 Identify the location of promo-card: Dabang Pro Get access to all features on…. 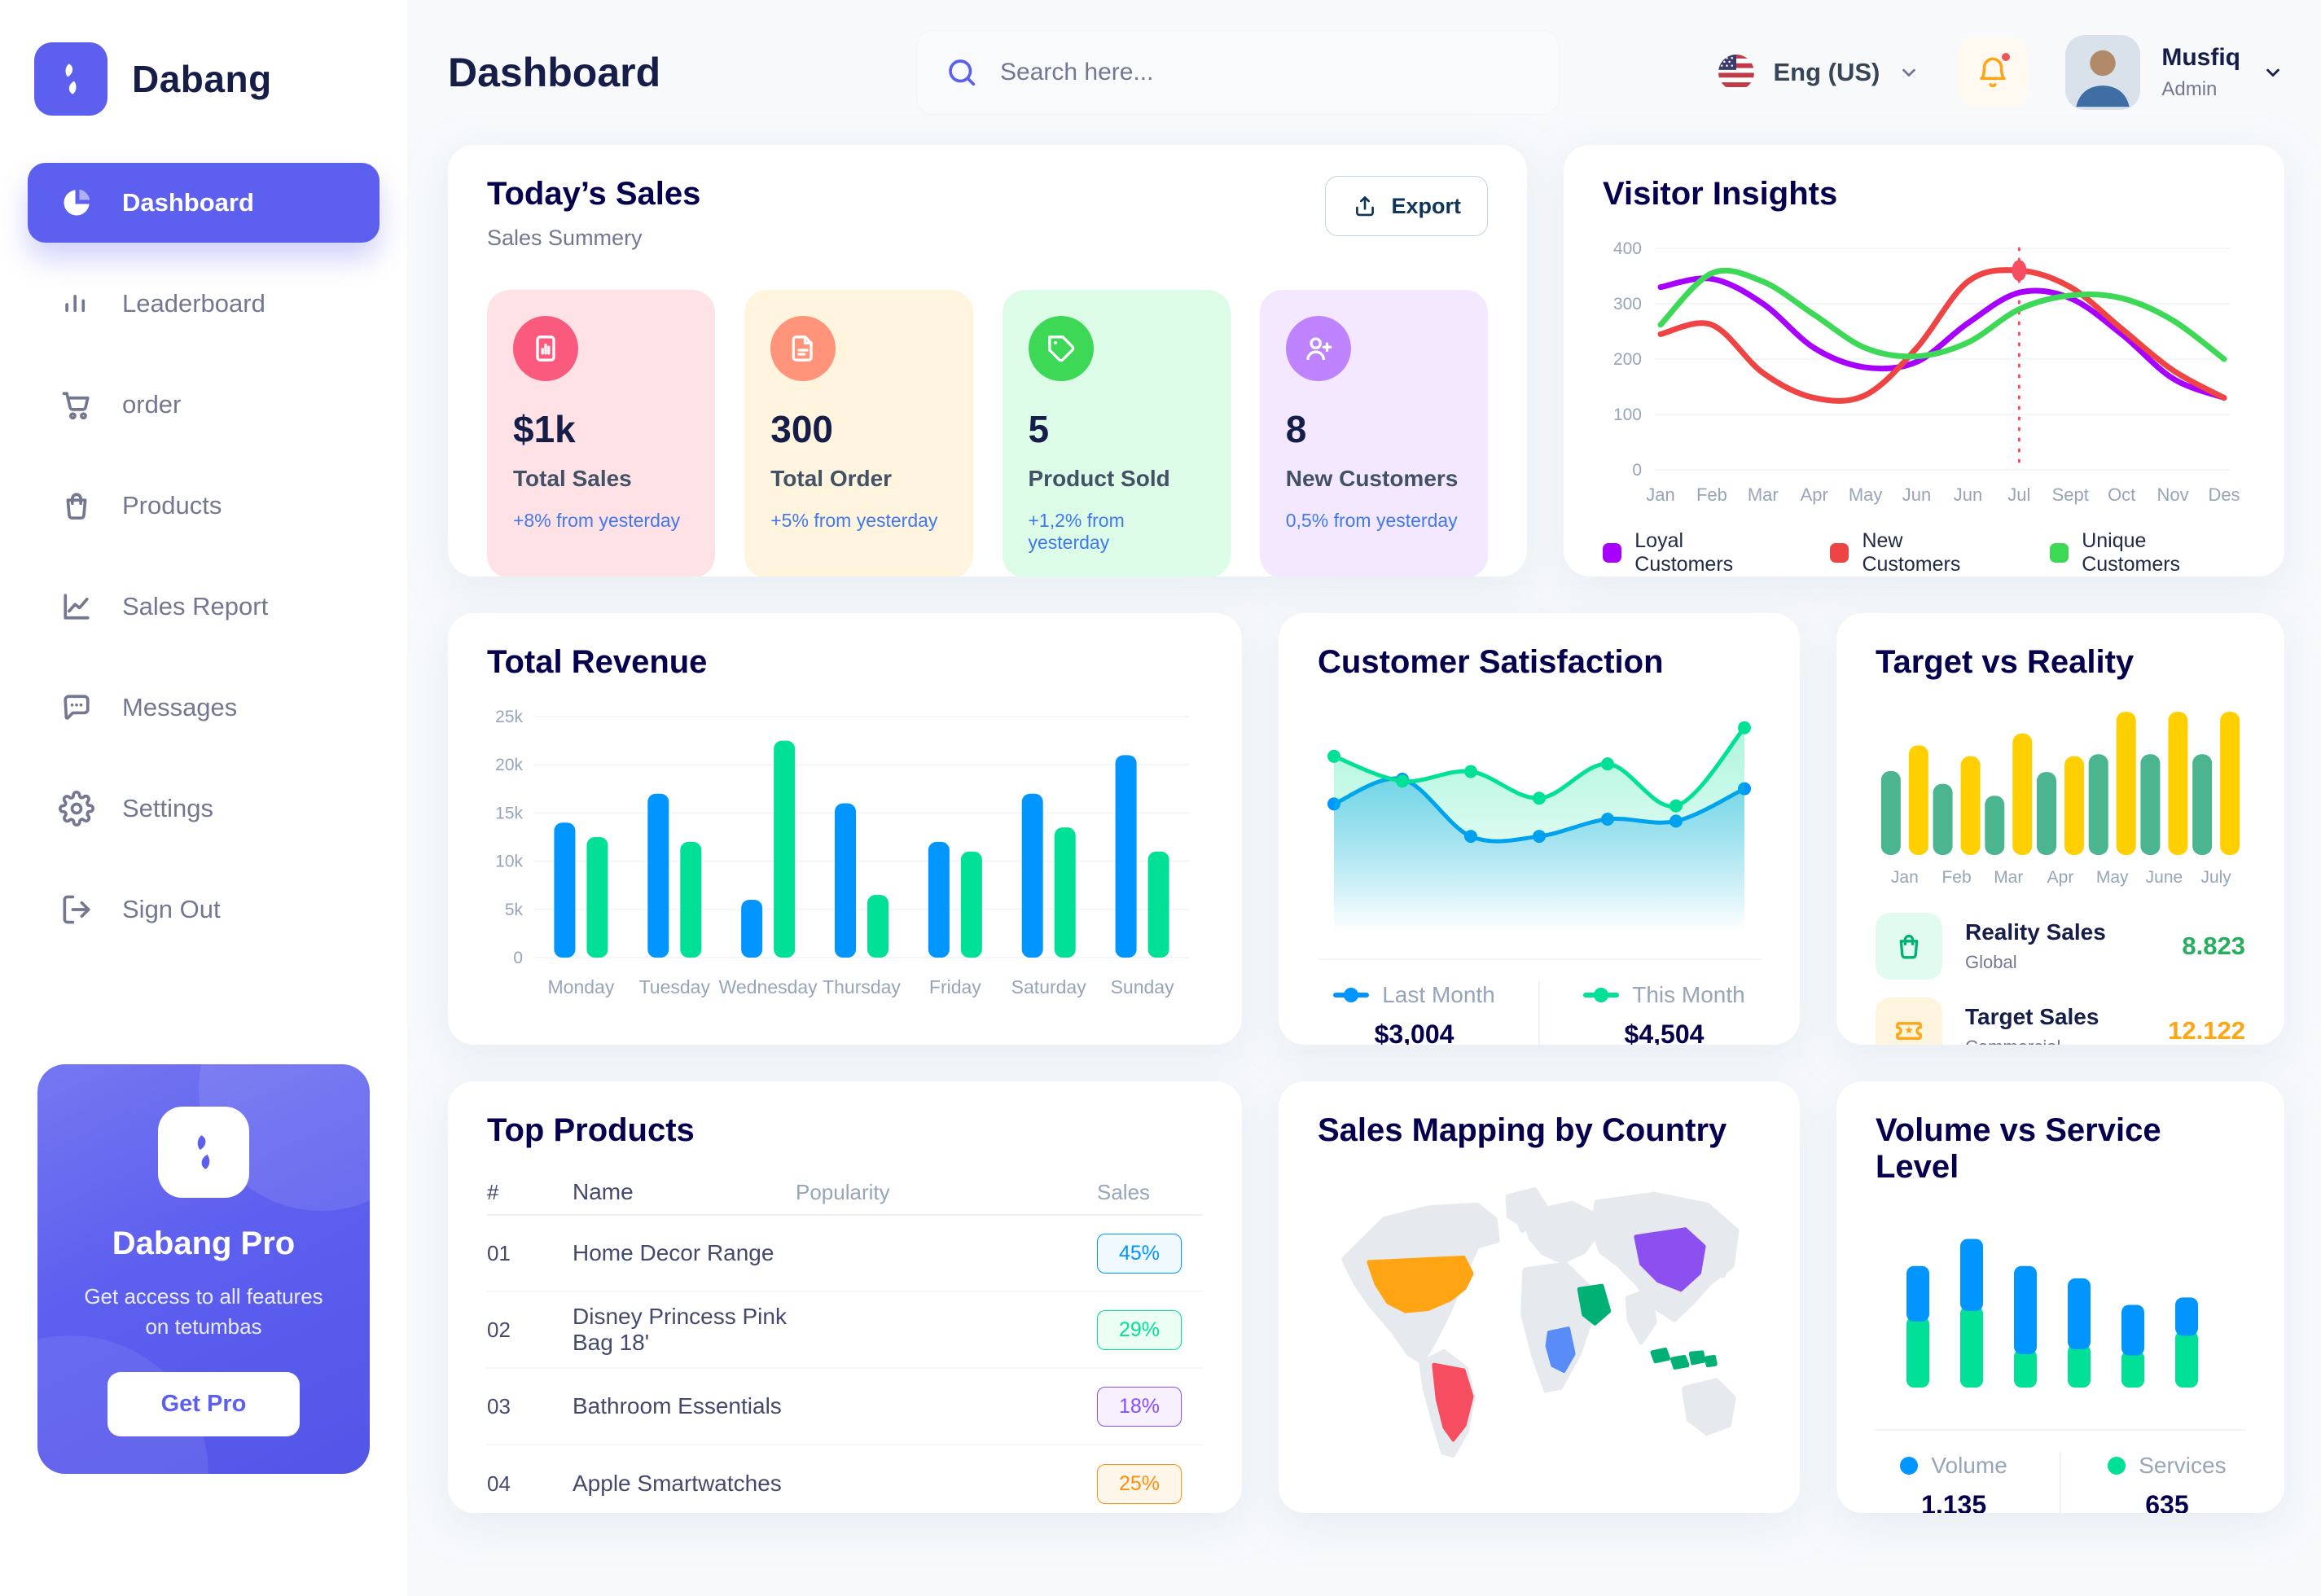
(203, 1268).